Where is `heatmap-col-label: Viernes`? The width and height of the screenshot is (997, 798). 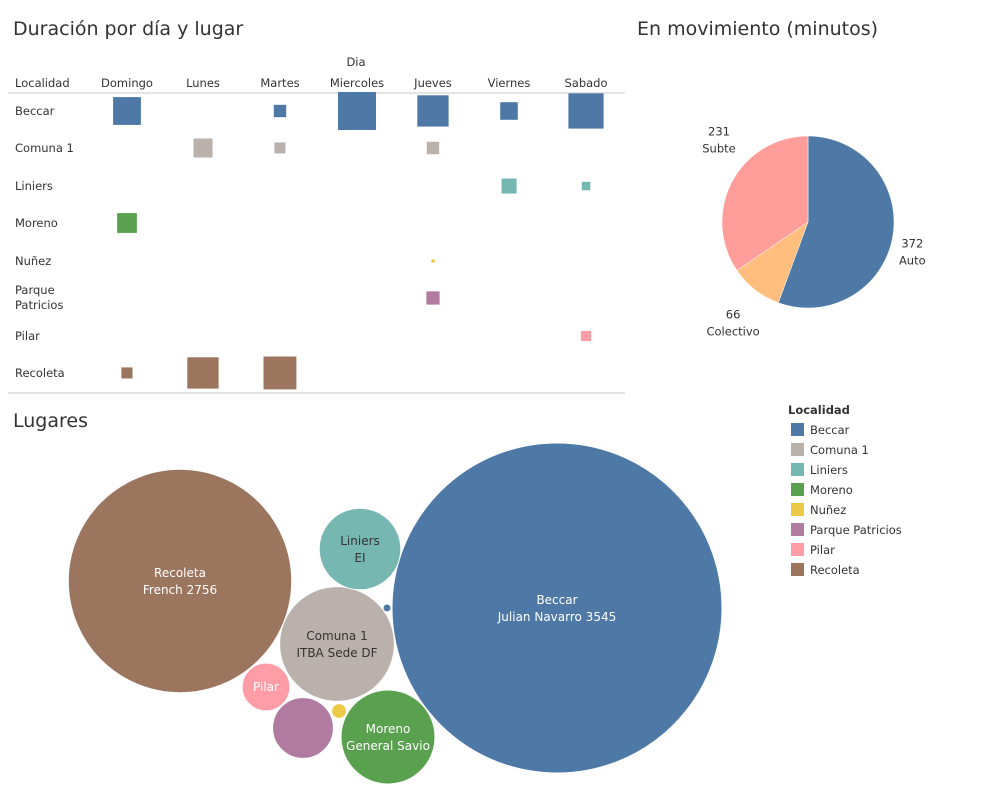 heatmap-col-label: Viernes is located at coordinates (509, 83).